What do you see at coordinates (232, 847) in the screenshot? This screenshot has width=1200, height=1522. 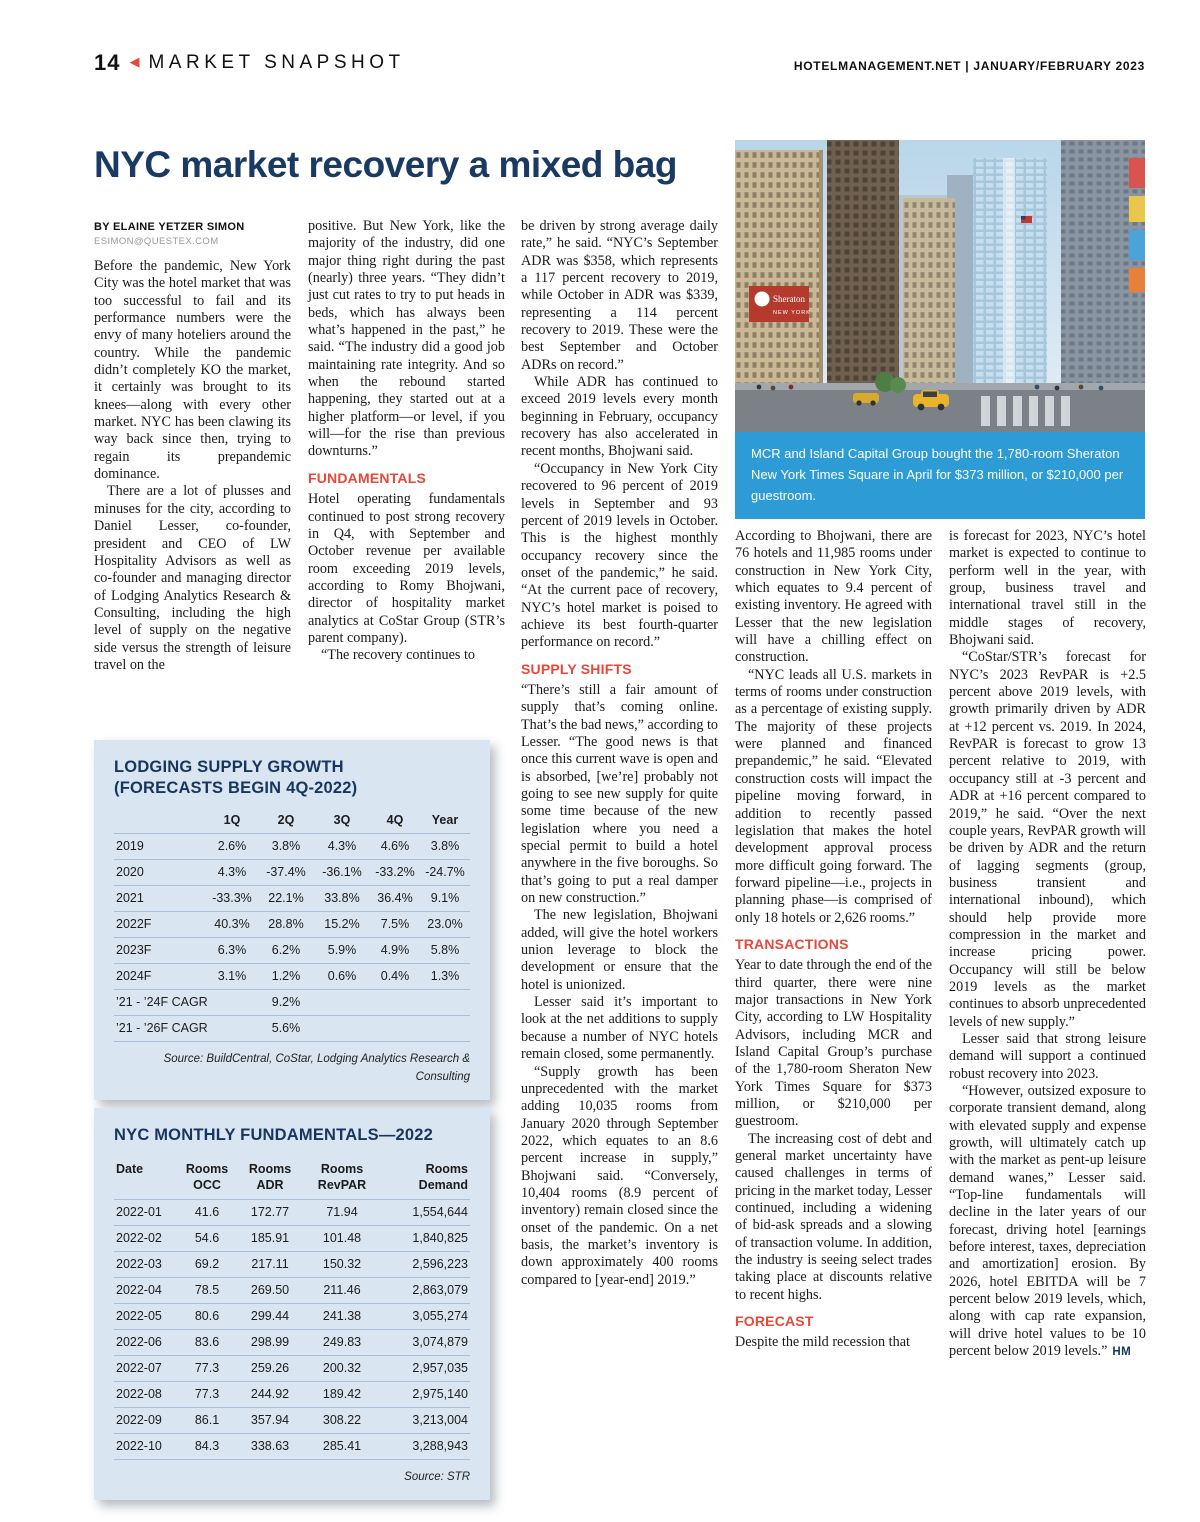 I see `table-cell: 2.6%` at bounding box center [232, 847].